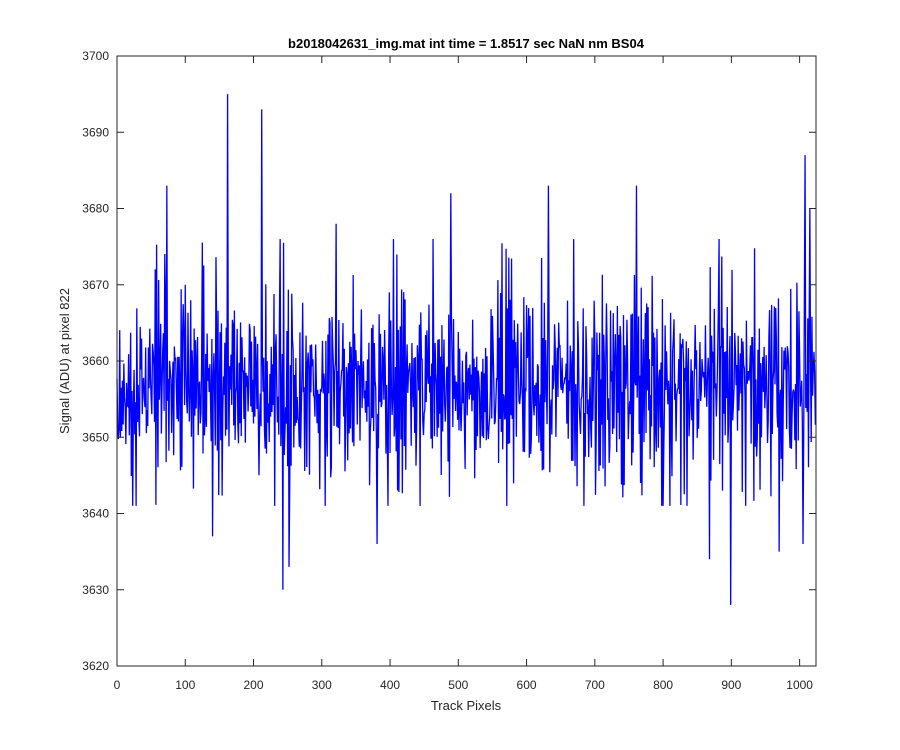  What do you see at coordinates (595, 685) in the screenshot?
I see `x-tick-label: 700` at bounding box center [595, 685].